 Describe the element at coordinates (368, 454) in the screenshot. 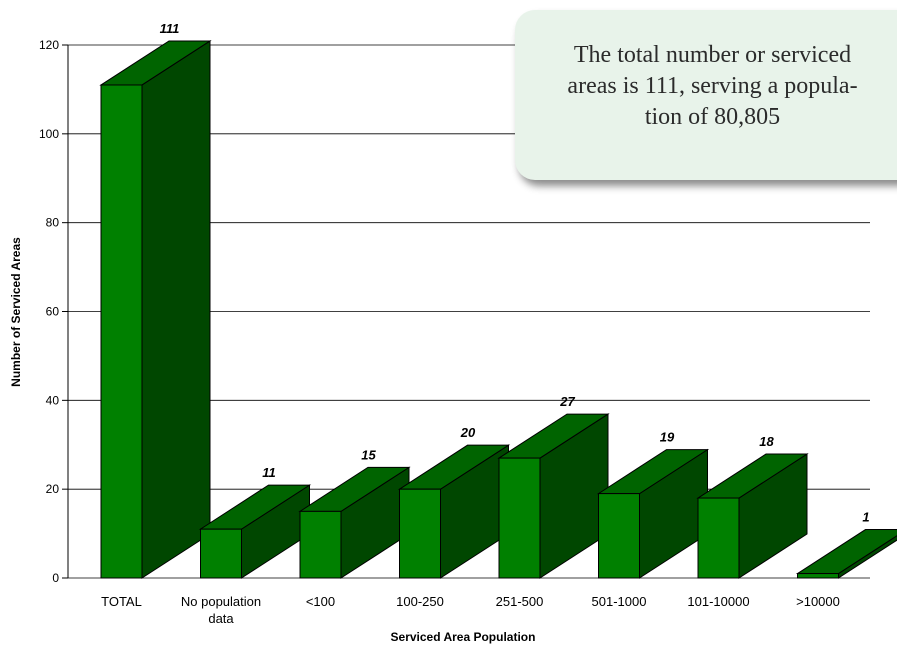

I see `data-label: 15` at that location.